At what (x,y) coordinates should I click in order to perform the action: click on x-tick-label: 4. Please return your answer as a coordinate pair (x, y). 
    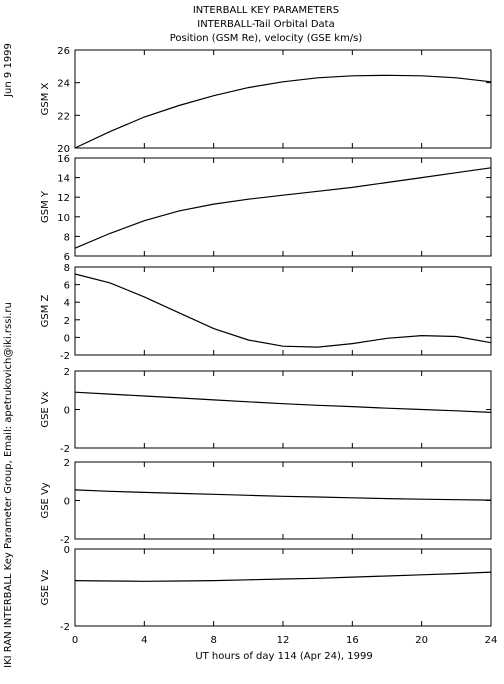
    Looking at the image, I should click on (144, 640).